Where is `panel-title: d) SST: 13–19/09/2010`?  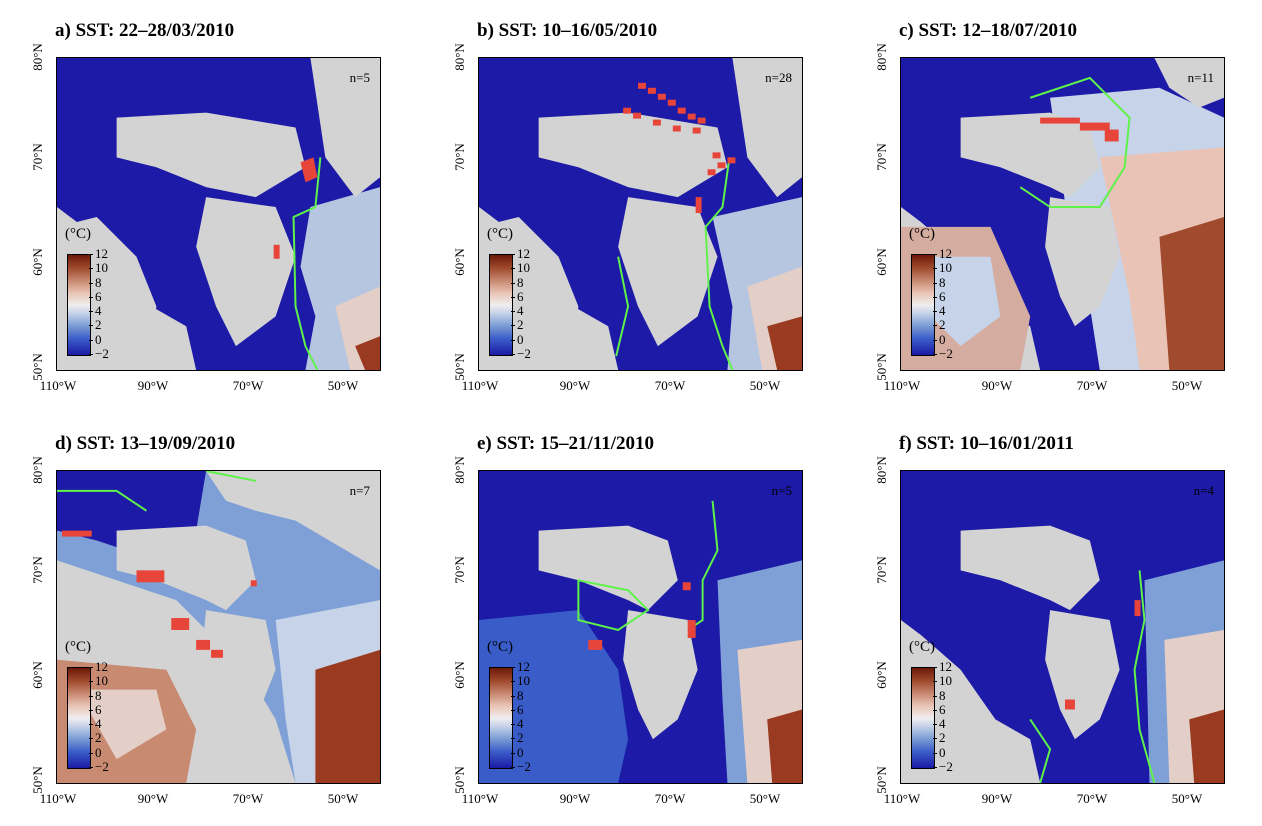 panel-title: d) SST: 13–19/09/2010 is located at coordinates (145, 443).